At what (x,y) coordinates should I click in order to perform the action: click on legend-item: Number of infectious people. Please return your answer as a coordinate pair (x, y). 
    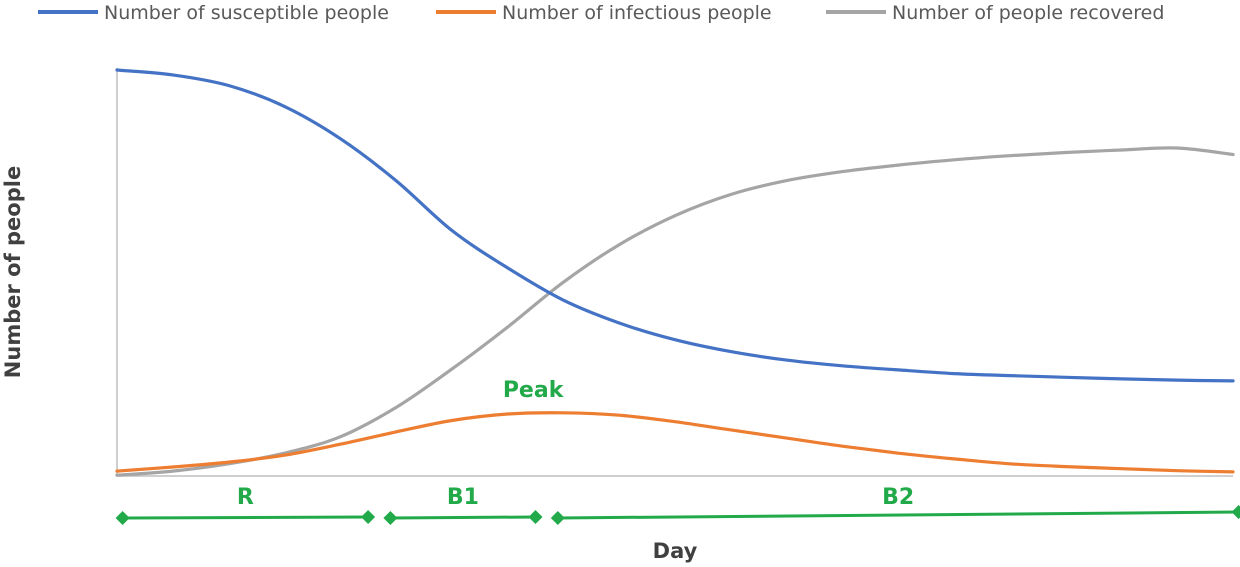
    Looking at the image, I should click on (604, 13).